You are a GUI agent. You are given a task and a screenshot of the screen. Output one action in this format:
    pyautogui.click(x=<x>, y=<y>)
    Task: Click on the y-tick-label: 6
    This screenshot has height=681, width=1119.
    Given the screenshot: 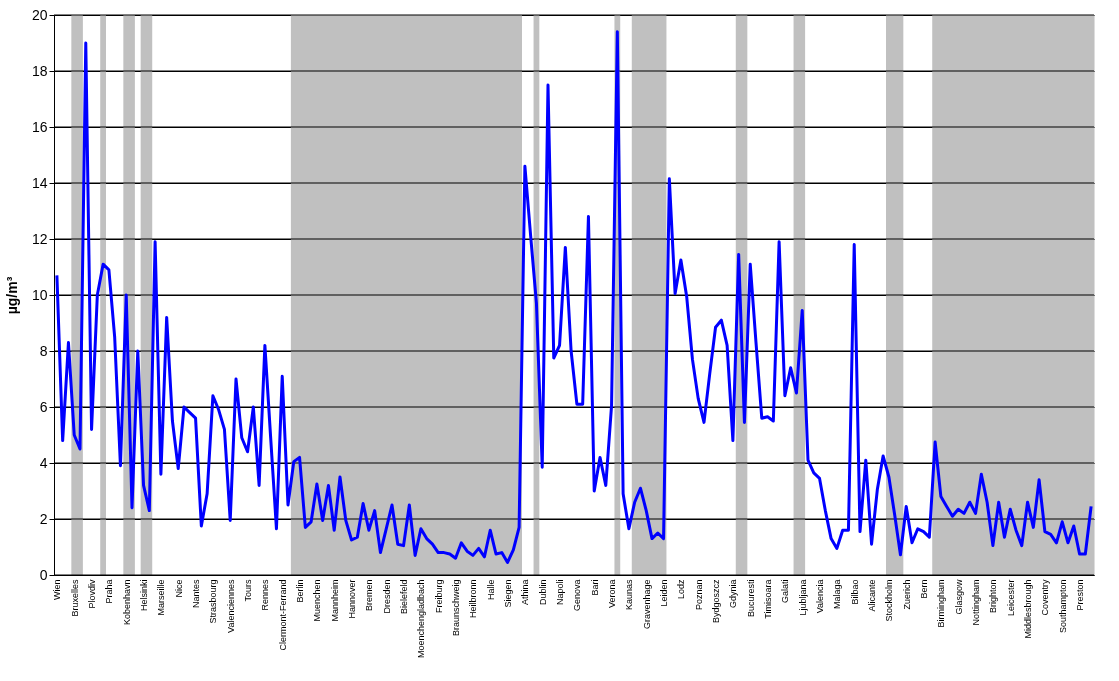 What is the action you would take?
    pyautogui.click(x=43, y=406)
    